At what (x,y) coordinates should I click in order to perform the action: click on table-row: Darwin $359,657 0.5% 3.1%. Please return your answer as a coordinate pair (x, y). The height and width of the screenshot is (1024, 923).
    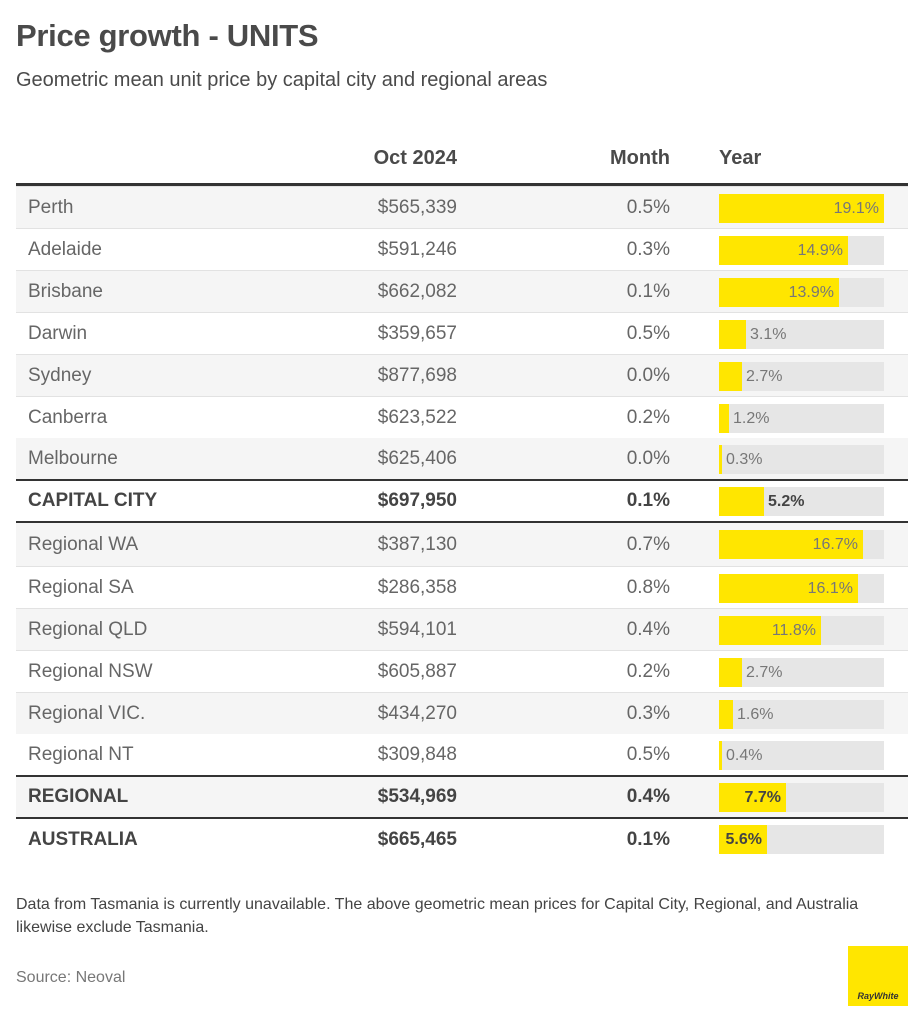
    Looking at the image, I should click on (462, 333).